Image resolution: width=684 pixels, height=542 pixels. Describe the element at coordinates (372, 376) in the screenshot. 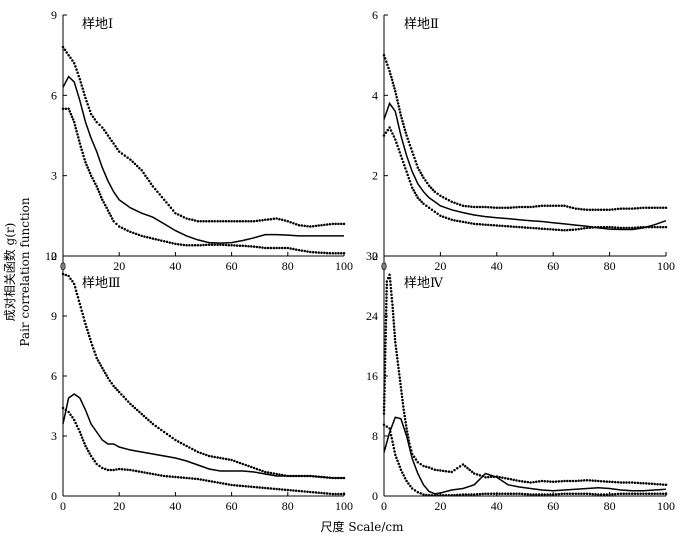

I see `y-tick-label: 16` at that location.